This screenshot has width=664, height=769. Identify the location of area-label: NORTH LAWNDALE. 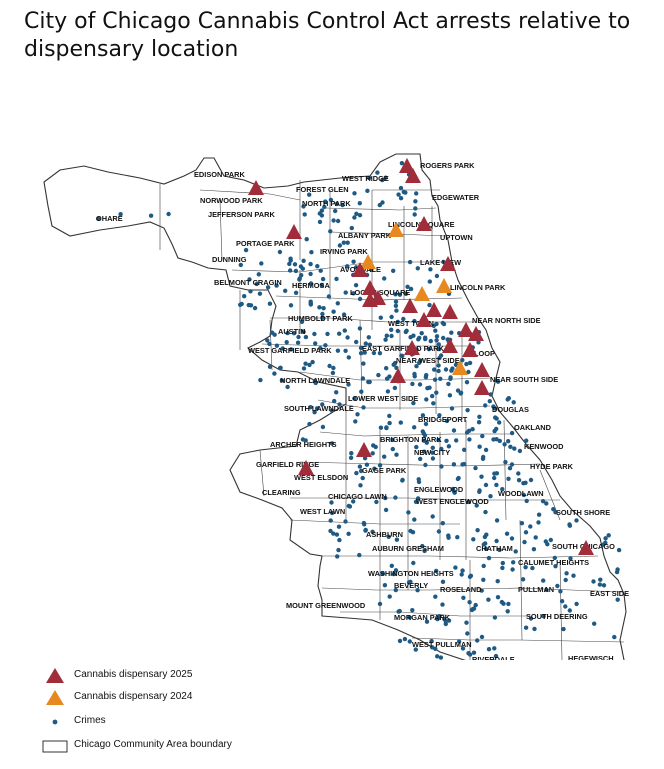
(315, 380).